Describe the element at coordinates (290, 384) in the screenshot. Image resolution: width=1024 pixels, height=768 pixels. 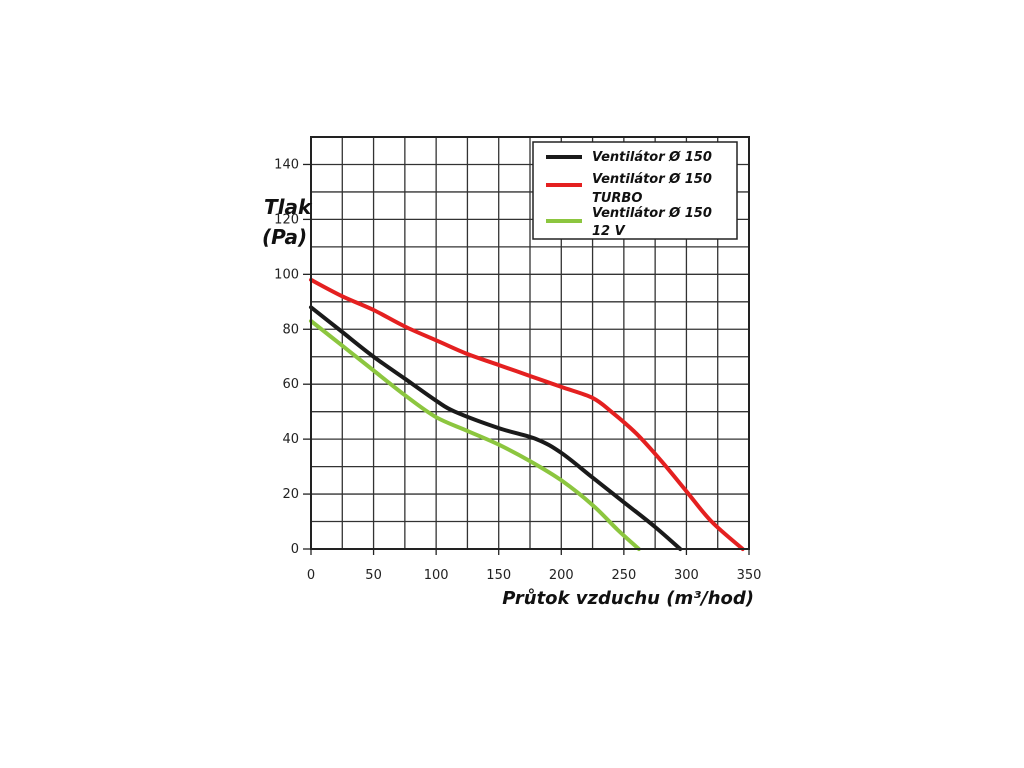
I see `y-tick-label: 60` at that location.